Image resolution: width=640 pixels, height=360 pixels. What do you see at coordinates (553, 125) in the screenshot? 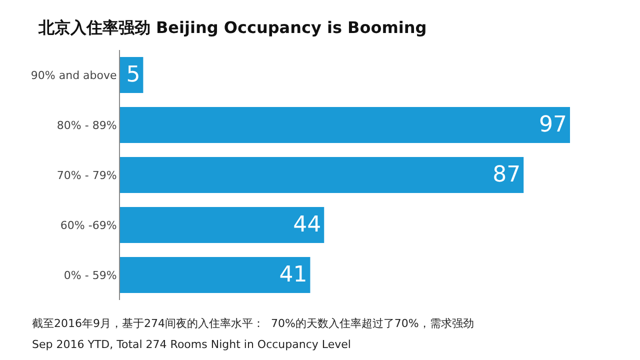
I see `data-label: 97` at bounding box center [553, 125].